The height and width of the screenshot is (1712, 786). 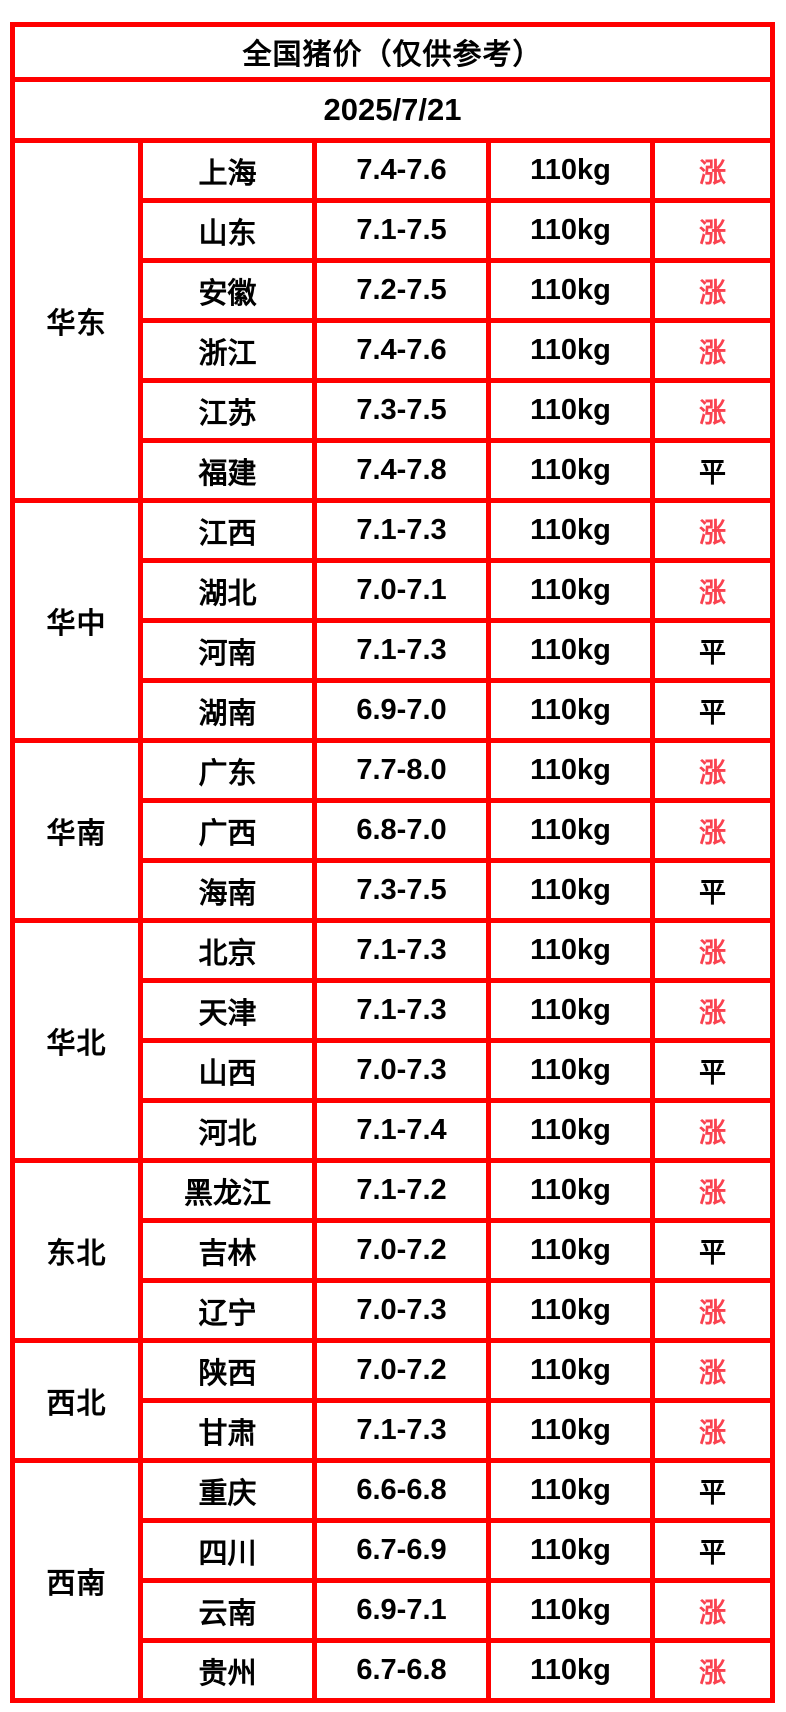 What do you see at coordinates (401, 1190) in the screenshot?
I see `price-cell: 7.1-7.2` at bounding box center [401, 1190].